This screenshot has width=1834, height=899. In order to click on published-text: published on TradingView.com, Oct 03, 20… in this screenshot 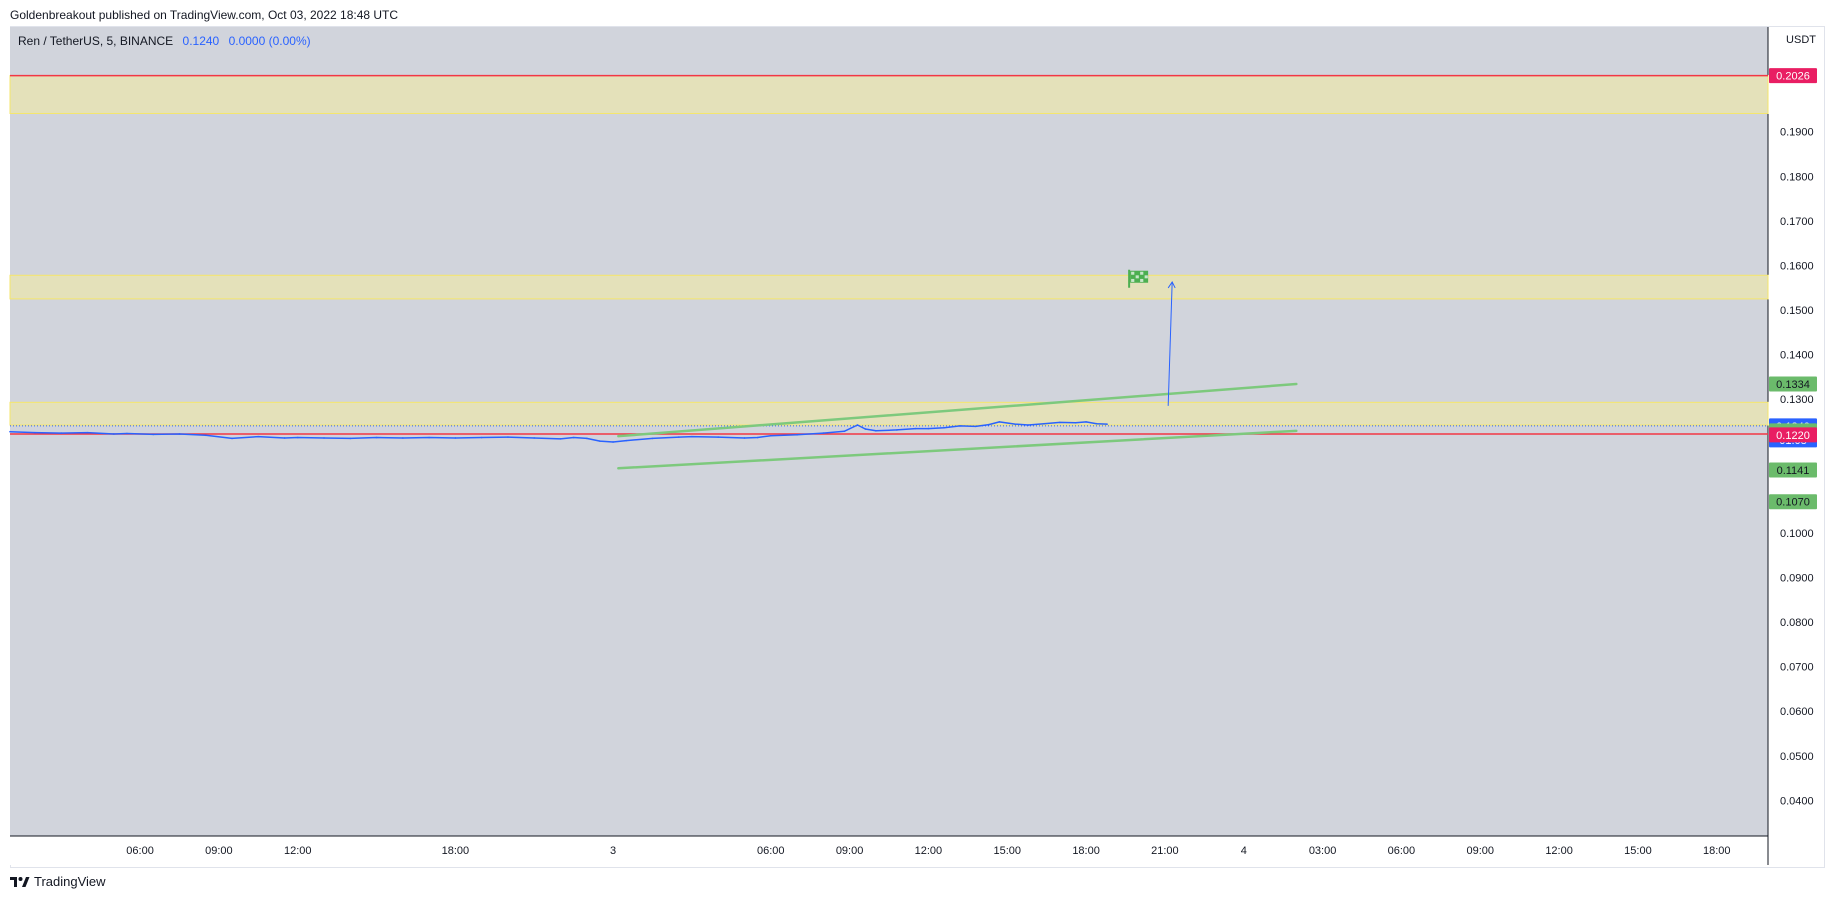, I will do `click(248, 15)`.